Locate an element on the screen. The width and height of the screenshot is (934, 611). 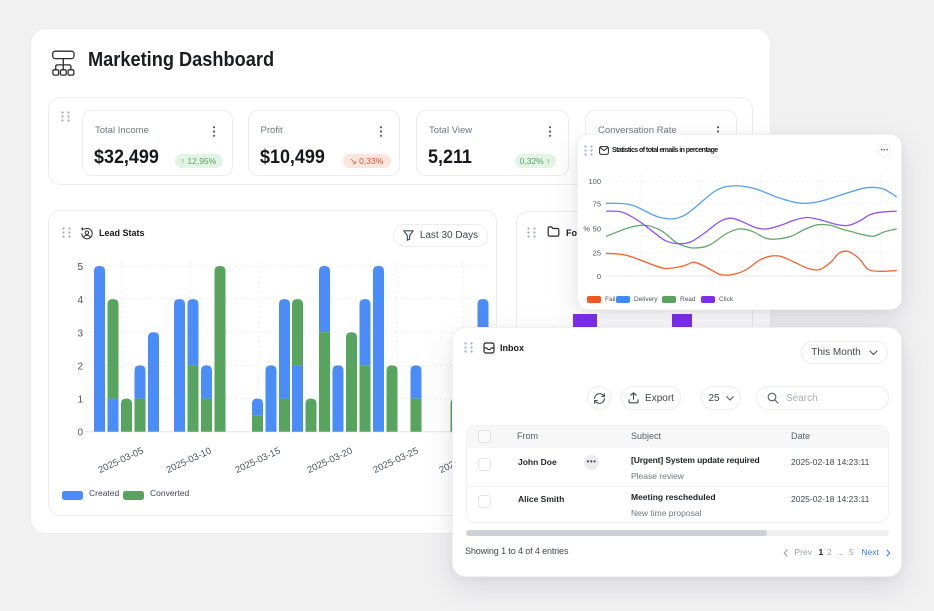
svg-text: 75 is located at coordinates (597, 204).